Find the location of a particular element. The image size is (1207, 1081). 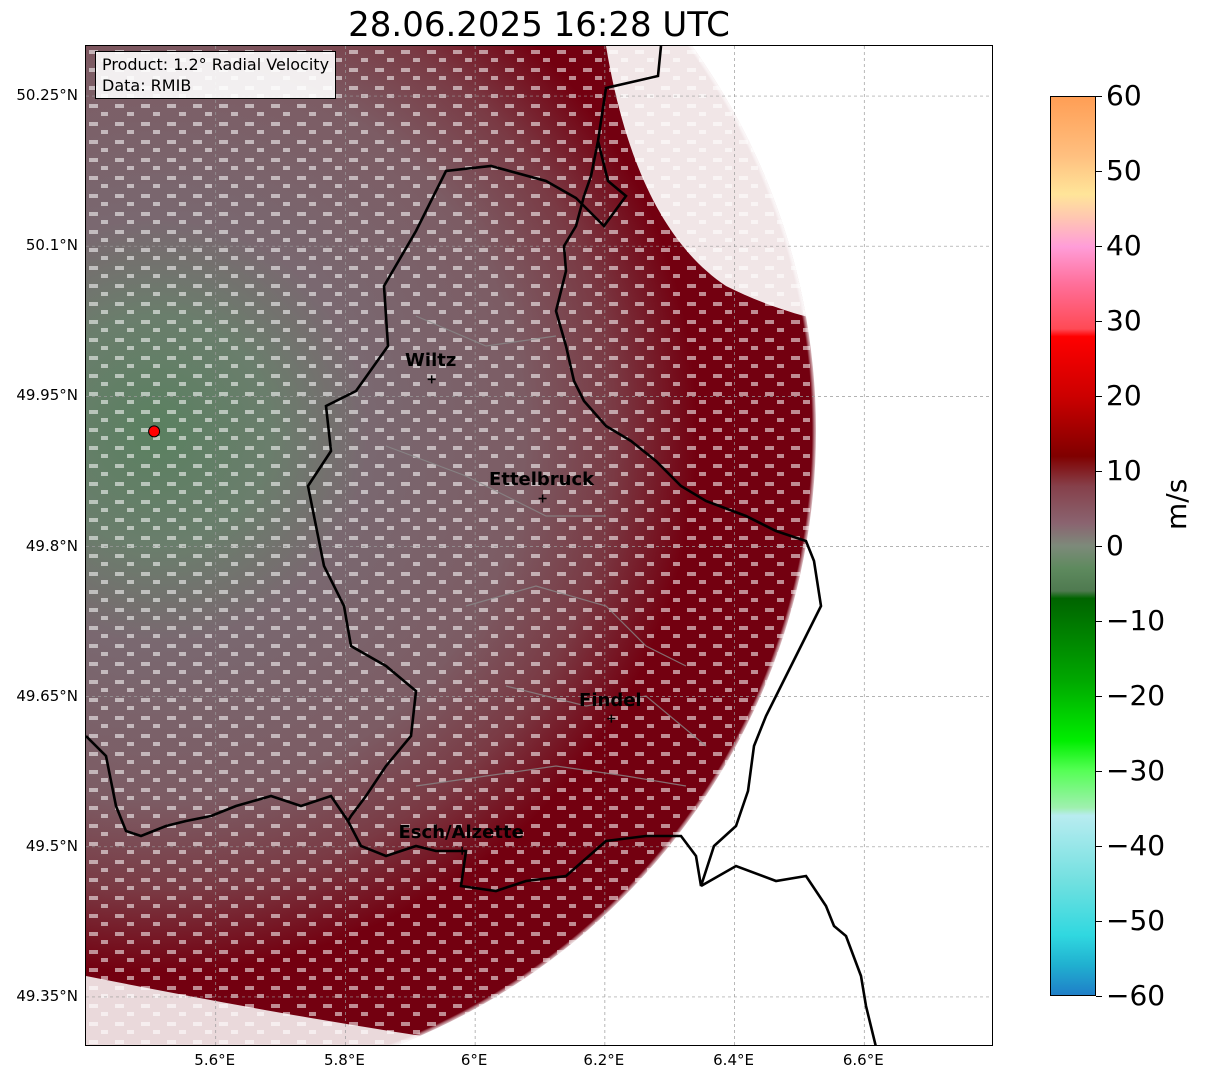

lat-tick-label: 50.25°N is located at coordinates (47, 95).